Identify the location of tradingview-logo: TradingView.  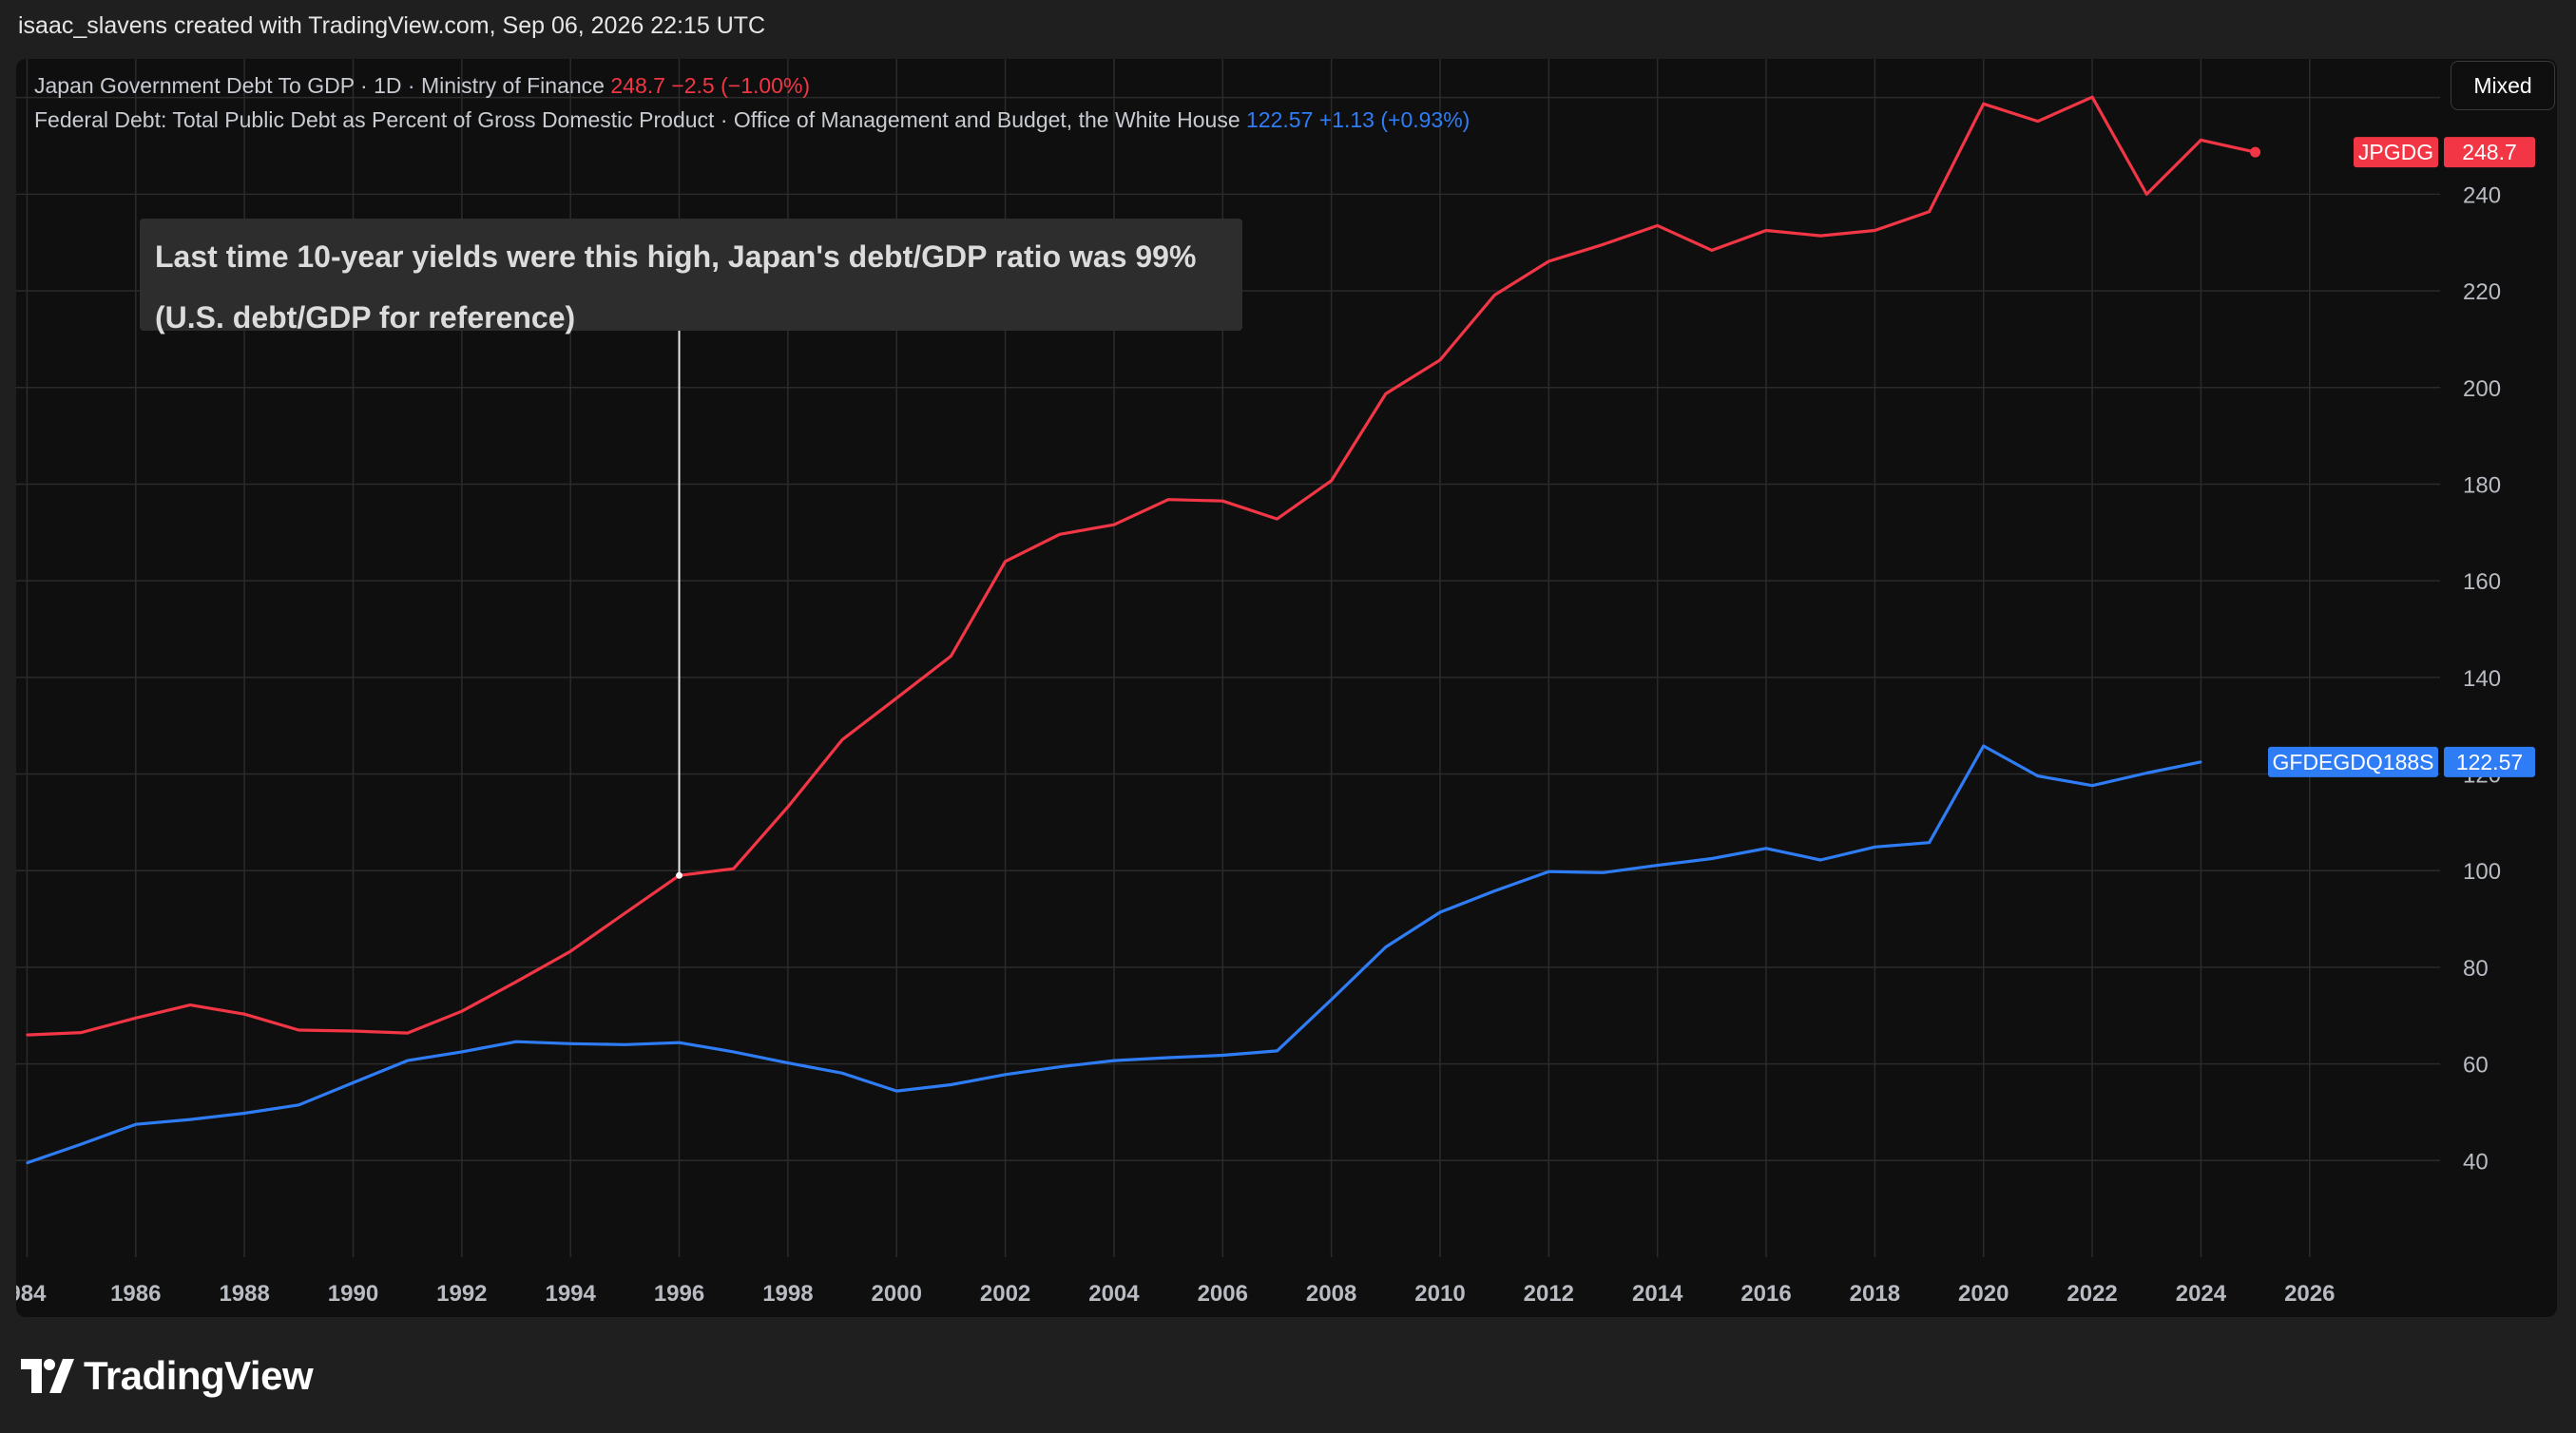
(167, 1376).